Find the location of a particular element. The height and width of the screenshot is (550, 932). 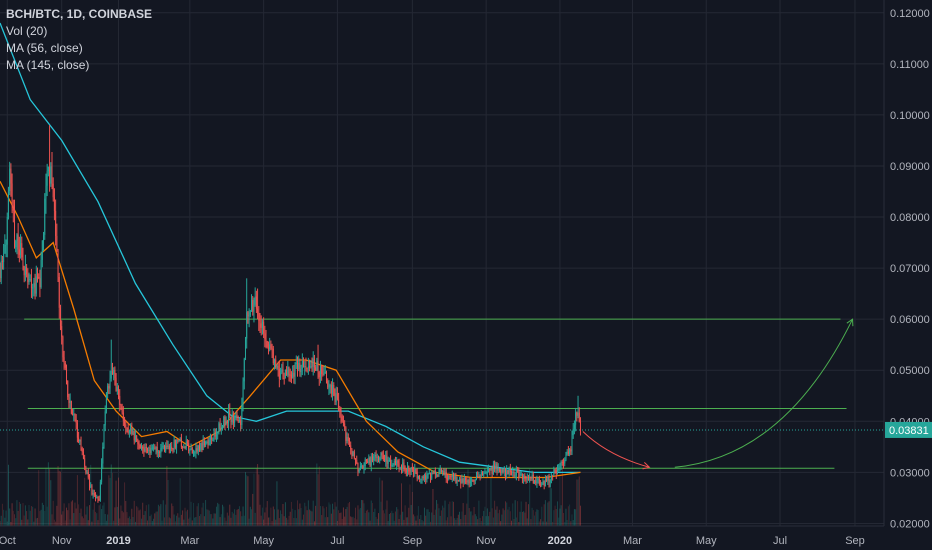

indicator-volume: Vol (20) is located at coordinates (27, 31).